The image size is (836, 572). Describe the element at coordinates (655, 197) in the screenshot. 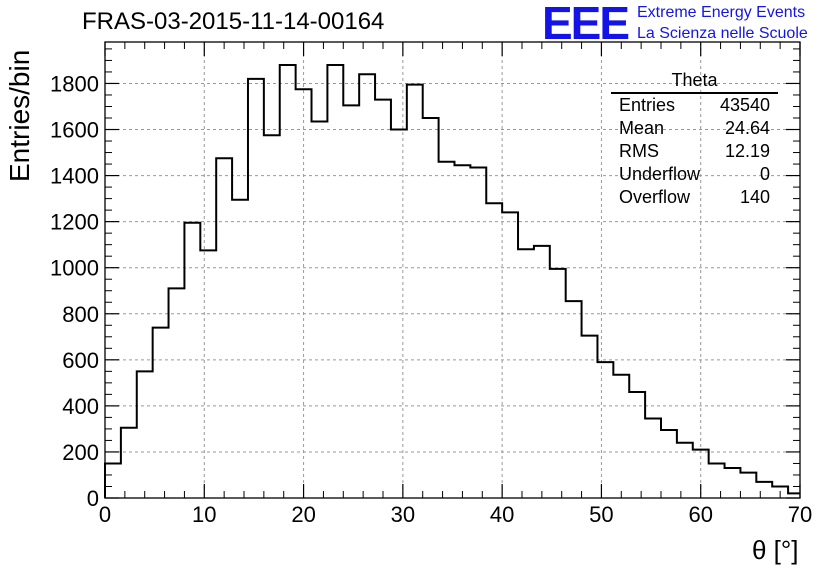

I see `stats-label: Overflow` at that location.